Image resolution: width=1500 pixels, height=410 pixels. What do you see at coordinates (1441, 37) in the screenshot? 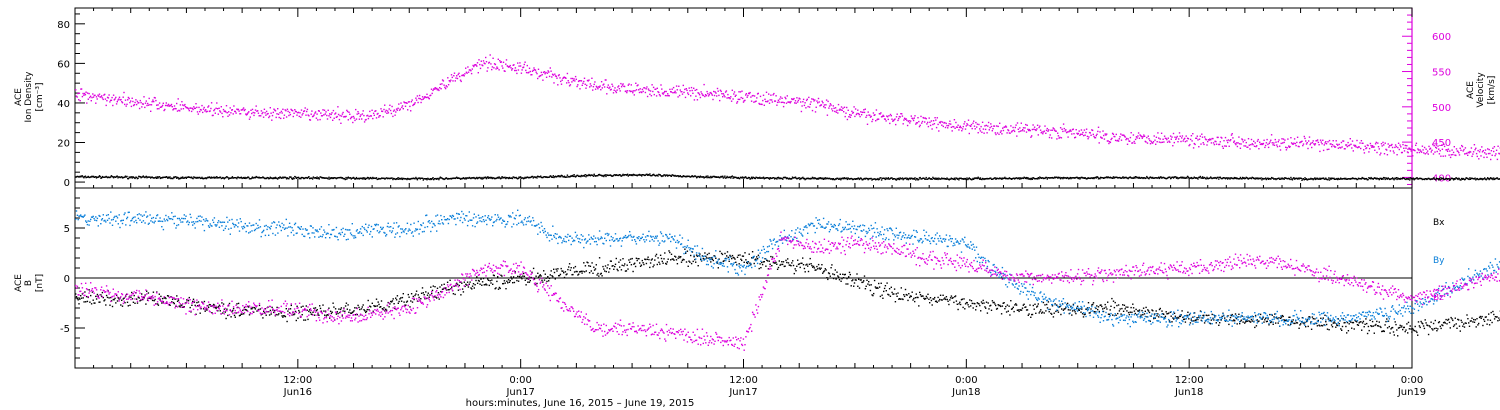
I see `velocity-tick-label: 600` at bounding box center [1441, 37].